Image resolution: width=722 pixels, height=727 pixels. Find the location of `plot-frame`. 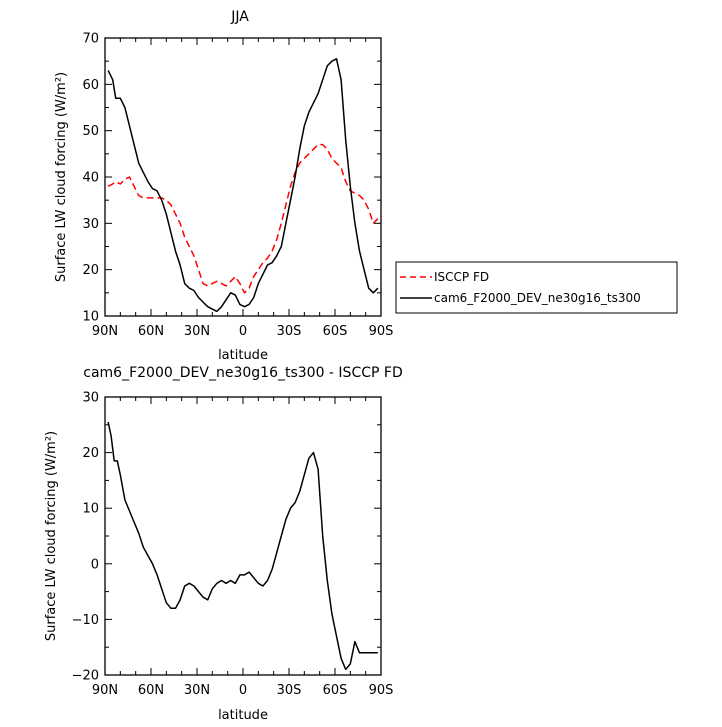

plot-frame is located at coordinates (243, 536).